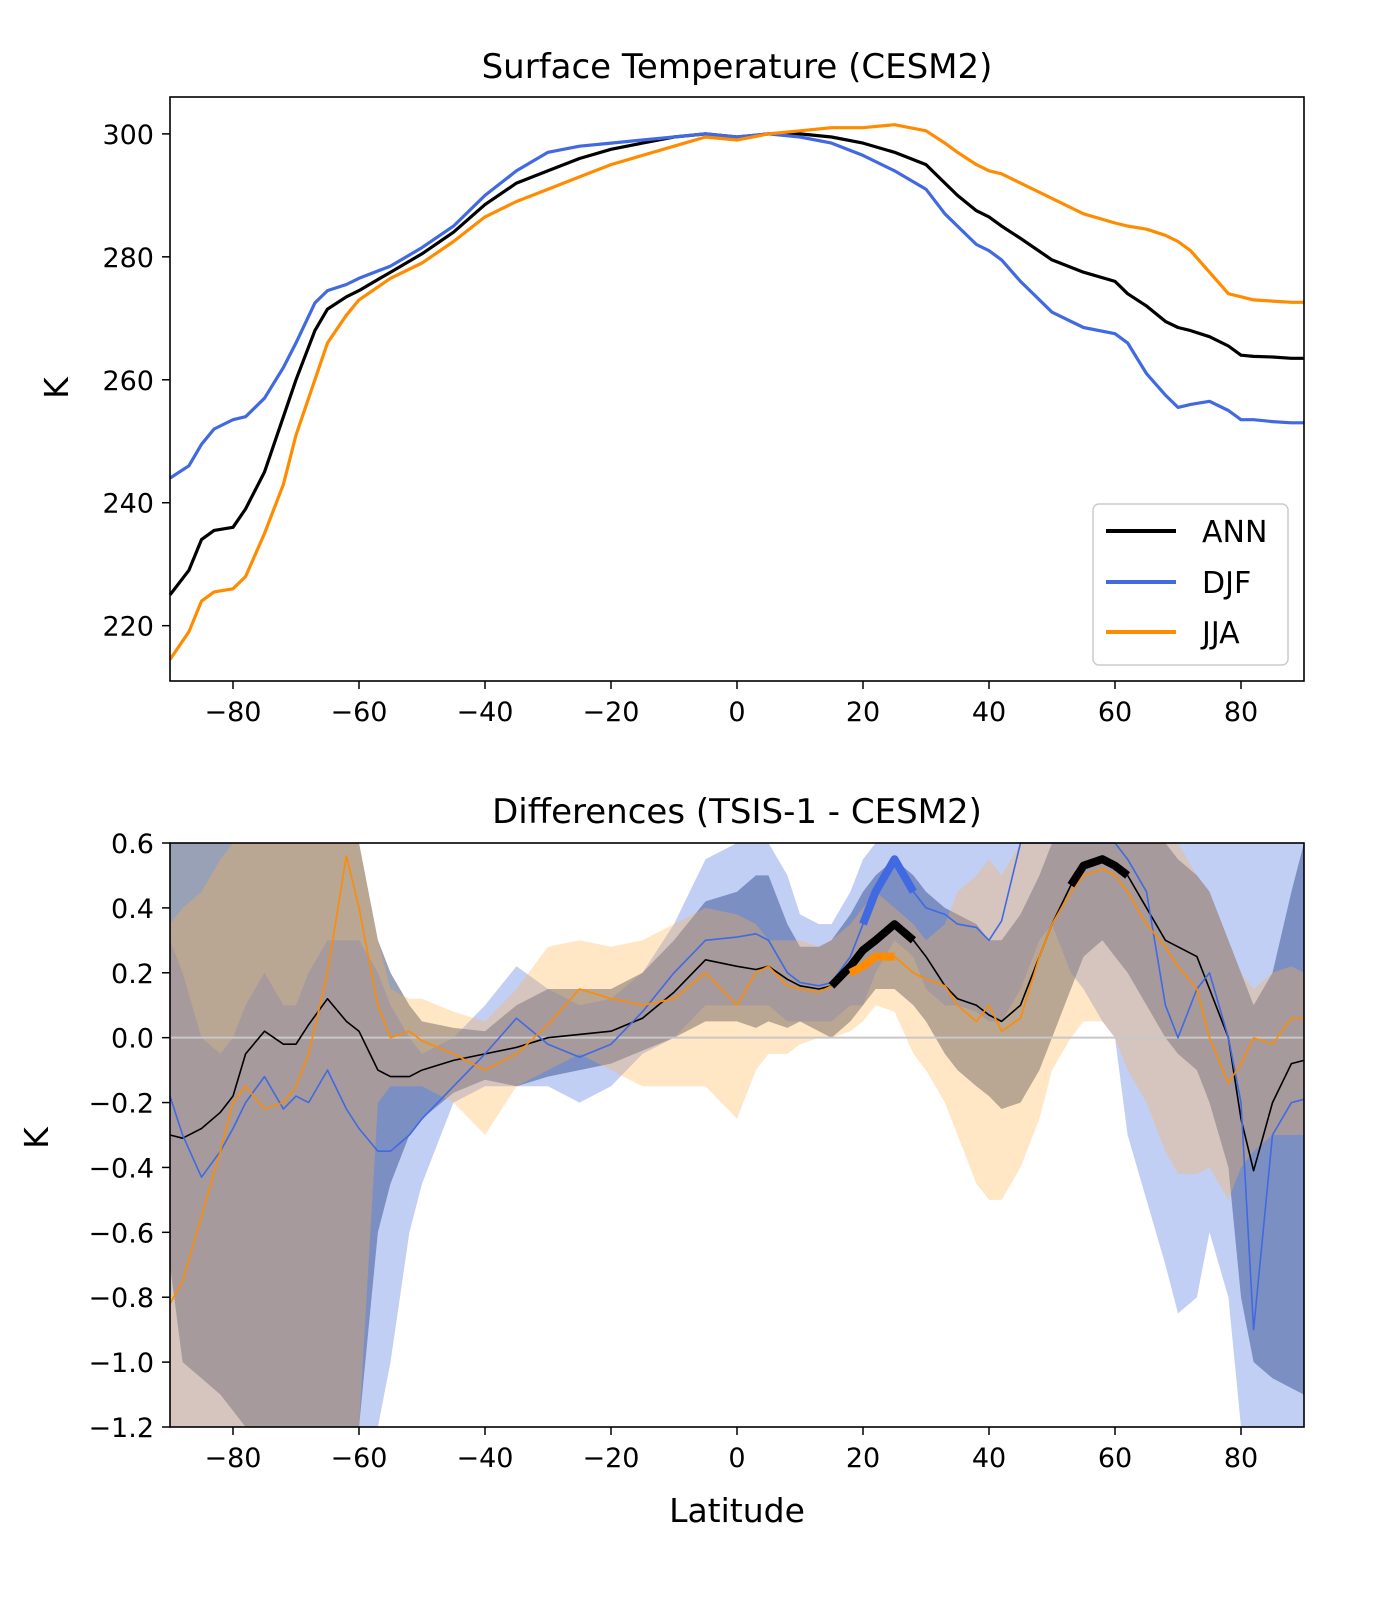 The width and height of the screenshot is (1400, 1600). Describe the element at coordinates (36, 1137) in the screenshot. I see `differences-y-axis-label: K` at that location.